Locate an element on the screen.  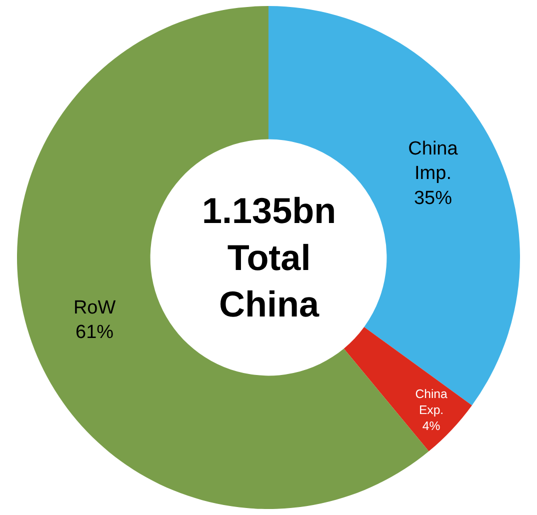
slice-label: China Exp. is located at coordinates (431, 402).